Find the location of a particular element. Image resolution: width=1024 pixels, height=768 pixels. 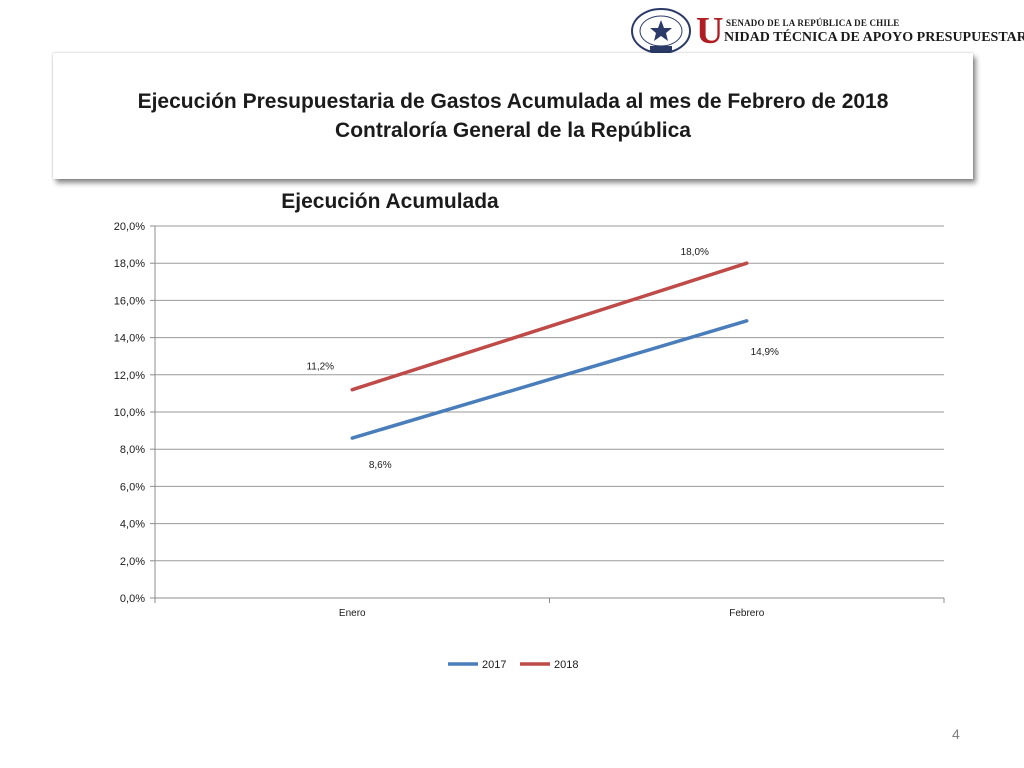

series-line-2018 is located at coordinates (549, 326).